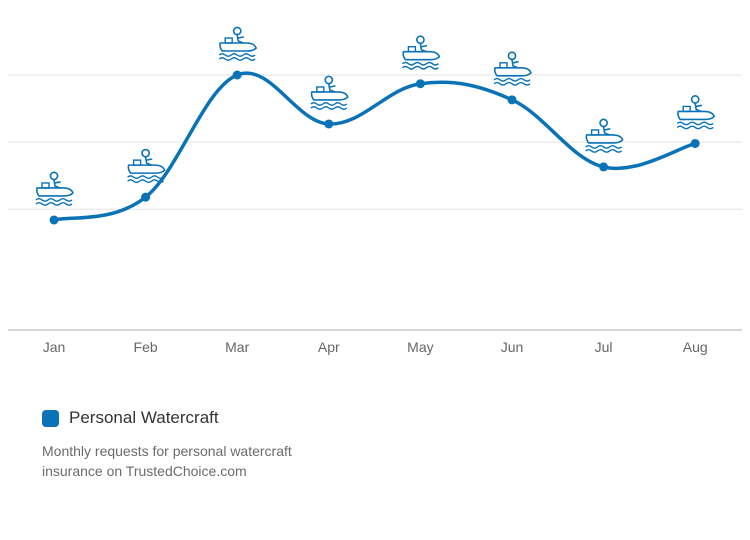 Image resolution: width=750 pixels, height=540 pixels. What do you see at coordinates (146, 347) in the screenshot?
I see `x-tick-label: Feb` at bounding box center [146, 347].